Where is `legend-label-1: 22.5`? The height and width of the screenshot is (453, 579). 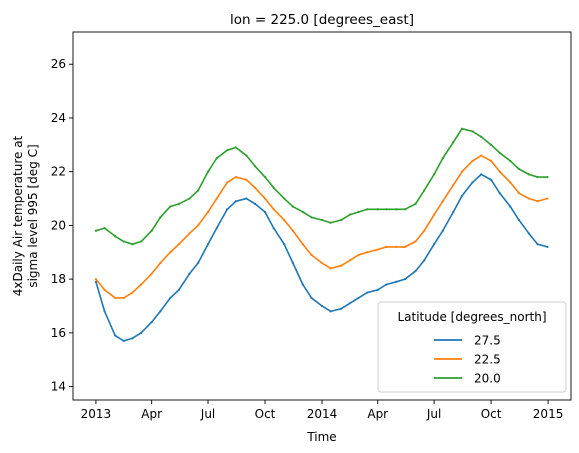
legend-label-1: 22.5 is located at coordinates (487, 360).